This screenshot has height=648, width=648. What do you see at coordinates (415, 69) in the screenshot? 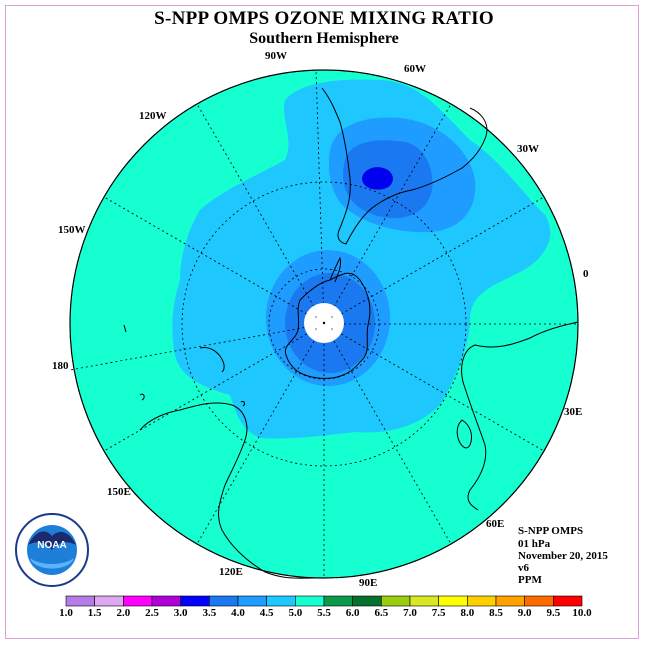
I see `lon-label-60w: 60W` at bounding box center [415, 69].